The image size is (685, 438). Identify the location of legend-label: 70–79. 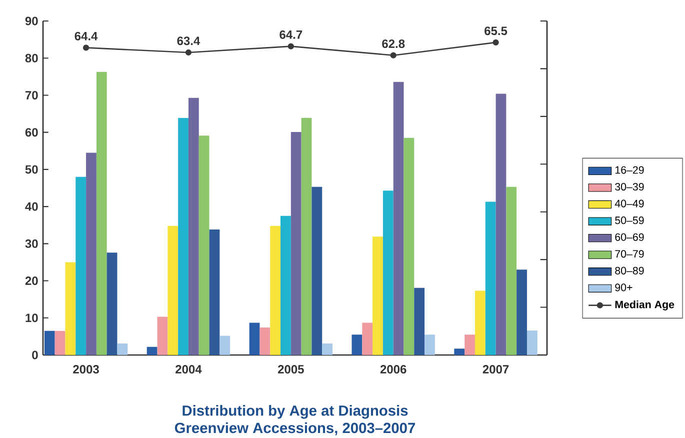
(629, 254).